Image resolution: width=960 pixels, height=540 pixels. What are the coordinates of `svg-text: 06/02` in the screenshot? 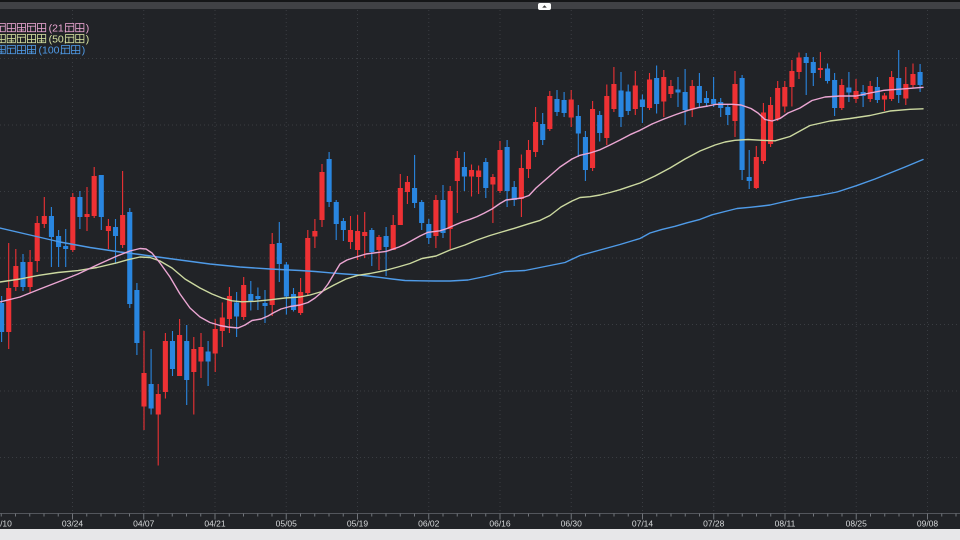 It's located at (429, 524).